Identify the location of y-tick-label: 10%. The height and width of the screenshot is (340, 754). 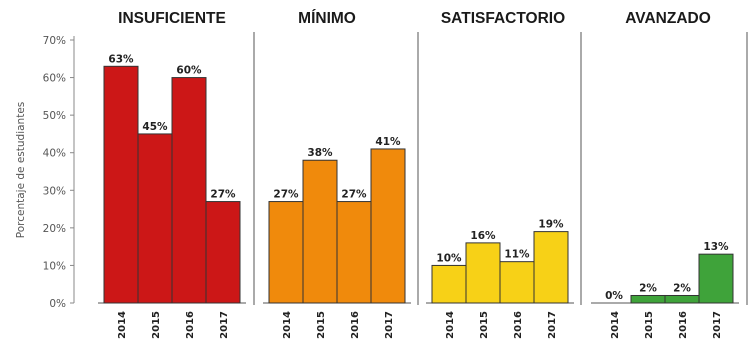
(54, 266).